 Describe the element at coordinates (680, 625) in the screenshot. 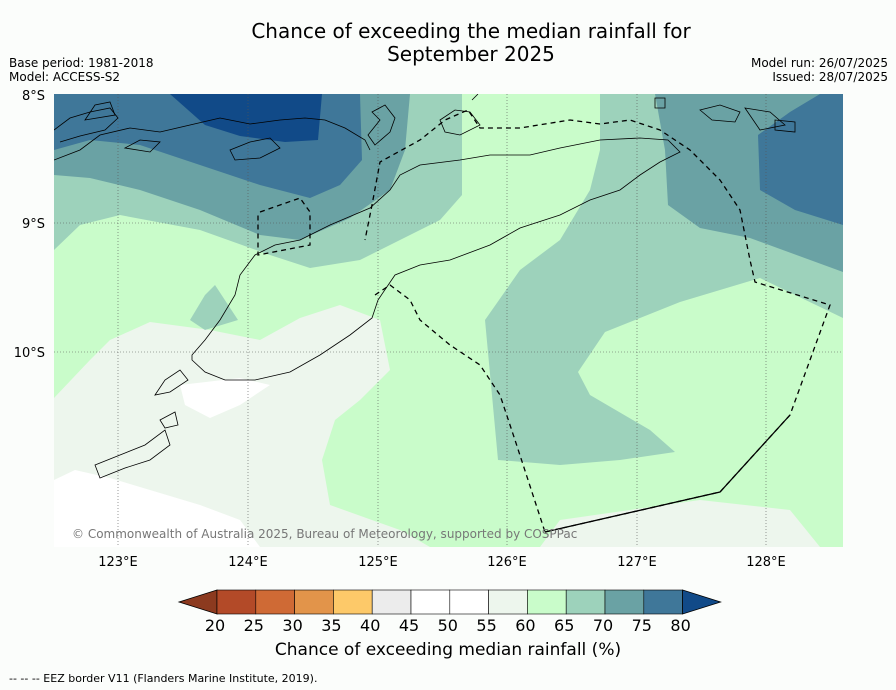

I see `colorbar-tick-label: 80` at that location.